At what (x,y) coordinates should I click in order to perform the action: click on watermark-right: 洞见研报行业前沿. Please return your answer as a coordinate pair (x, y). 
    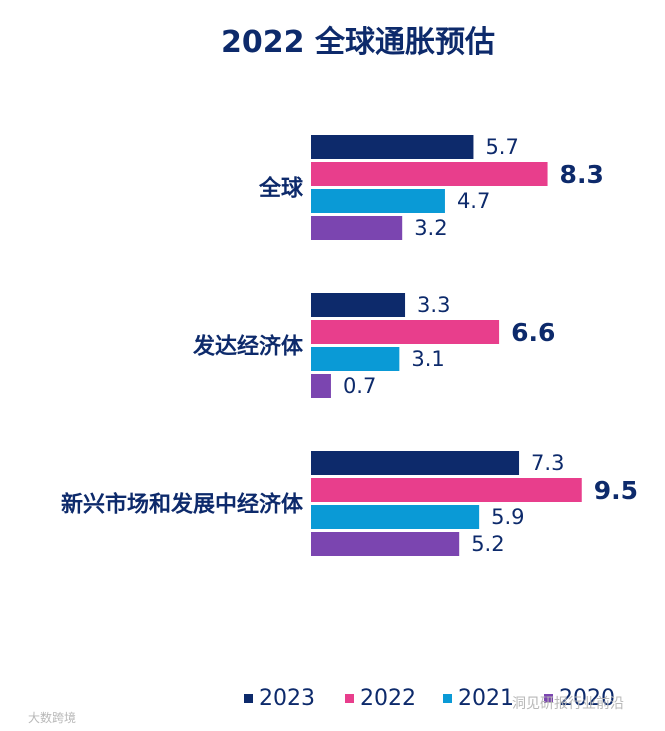
    Looking at the image, I should click on (568, 703).